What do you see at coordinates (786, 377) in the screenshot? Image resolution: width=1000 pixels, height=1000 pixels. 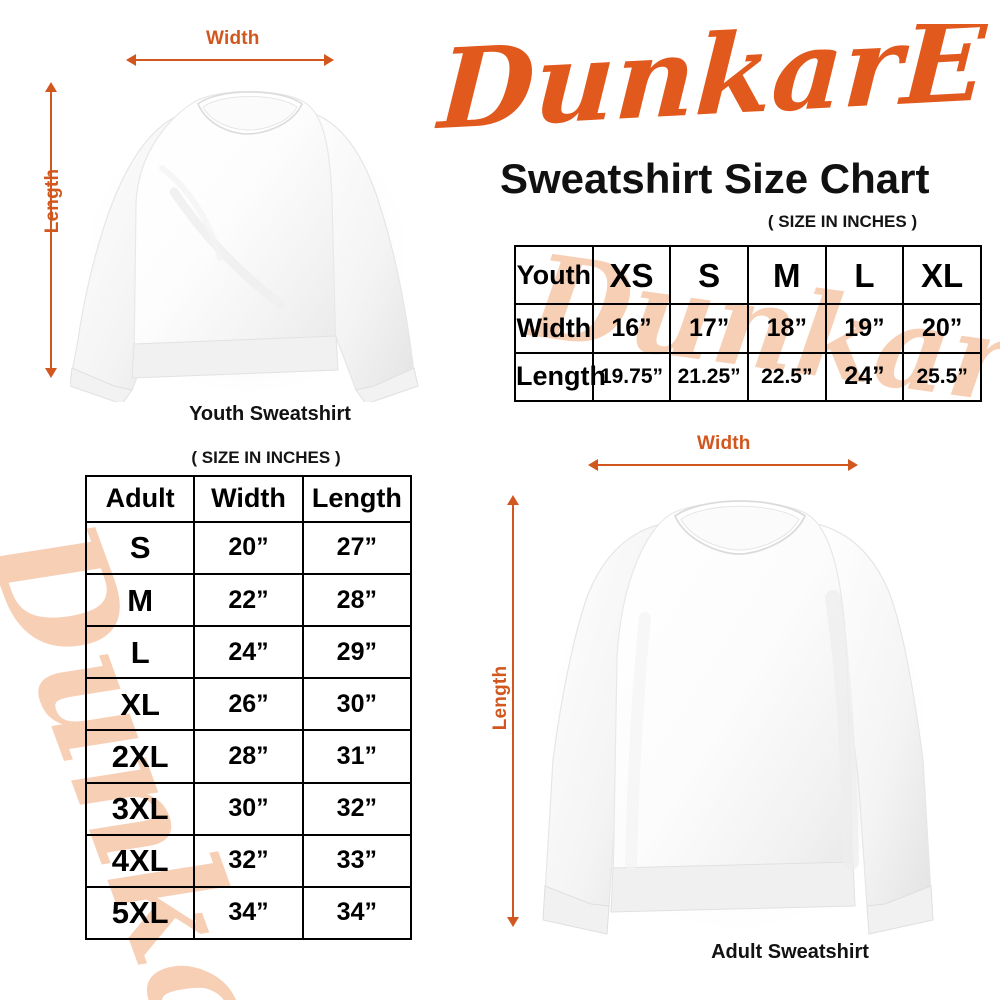 I see `youth-length-m: 22.5”` at bounding box center [786, 377].